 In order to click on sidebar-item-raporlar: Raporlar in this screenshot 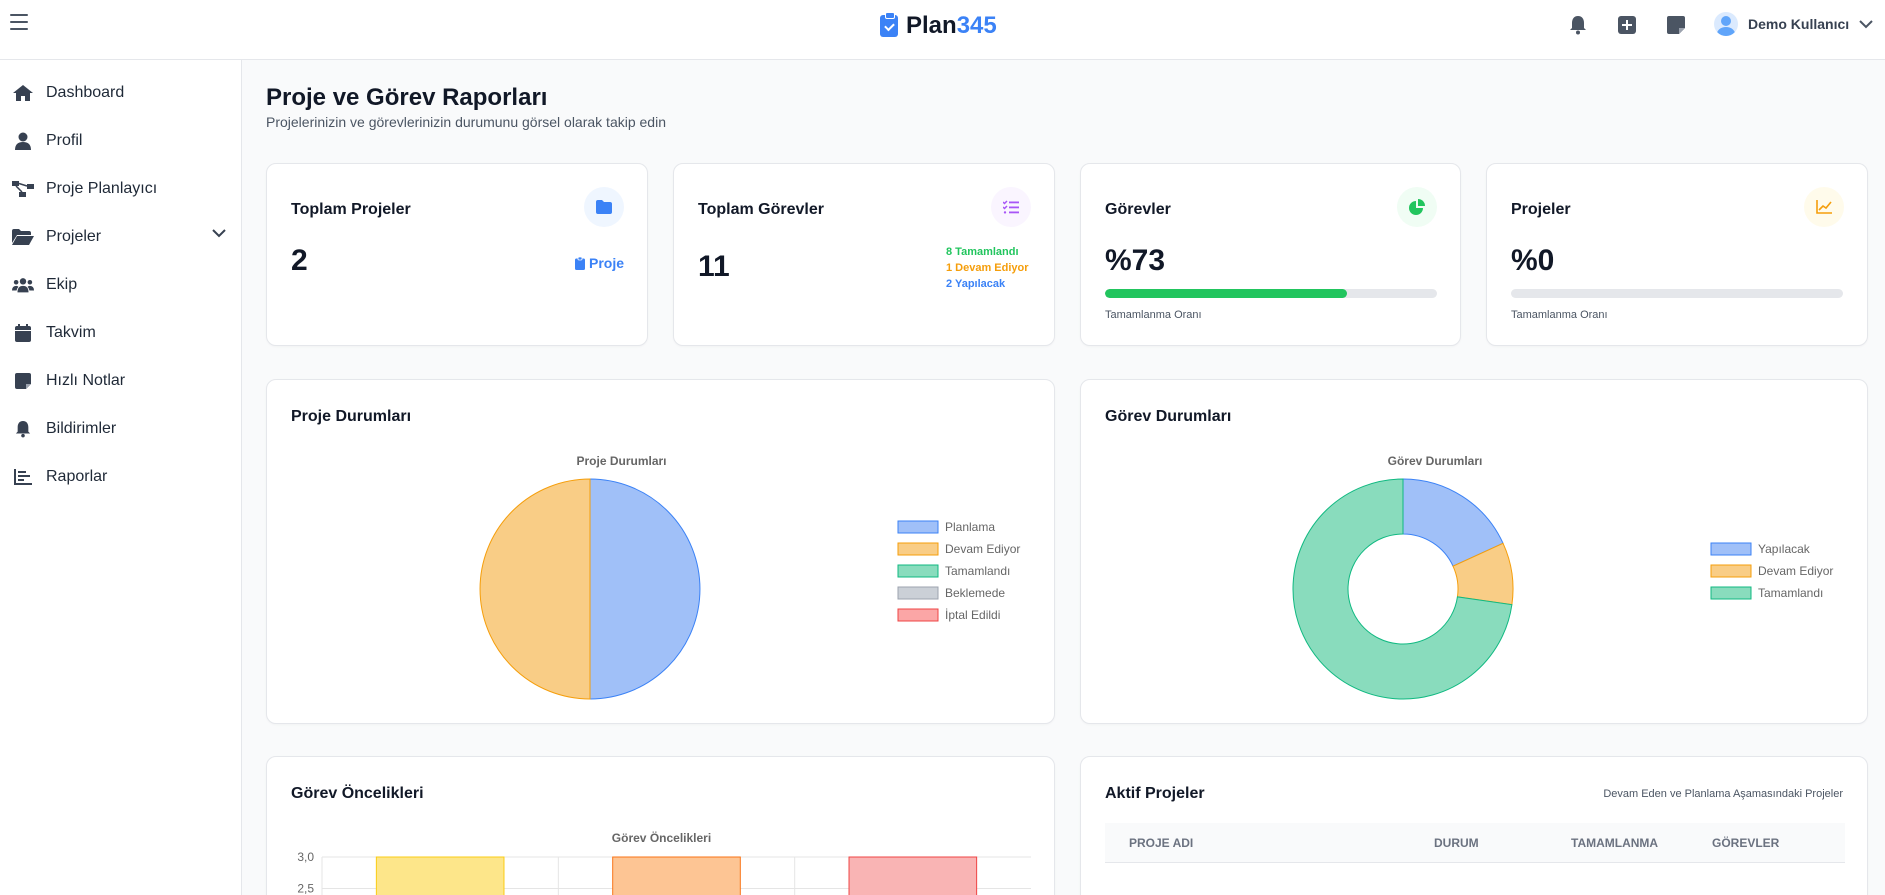, I will do `click(122, 477)`.